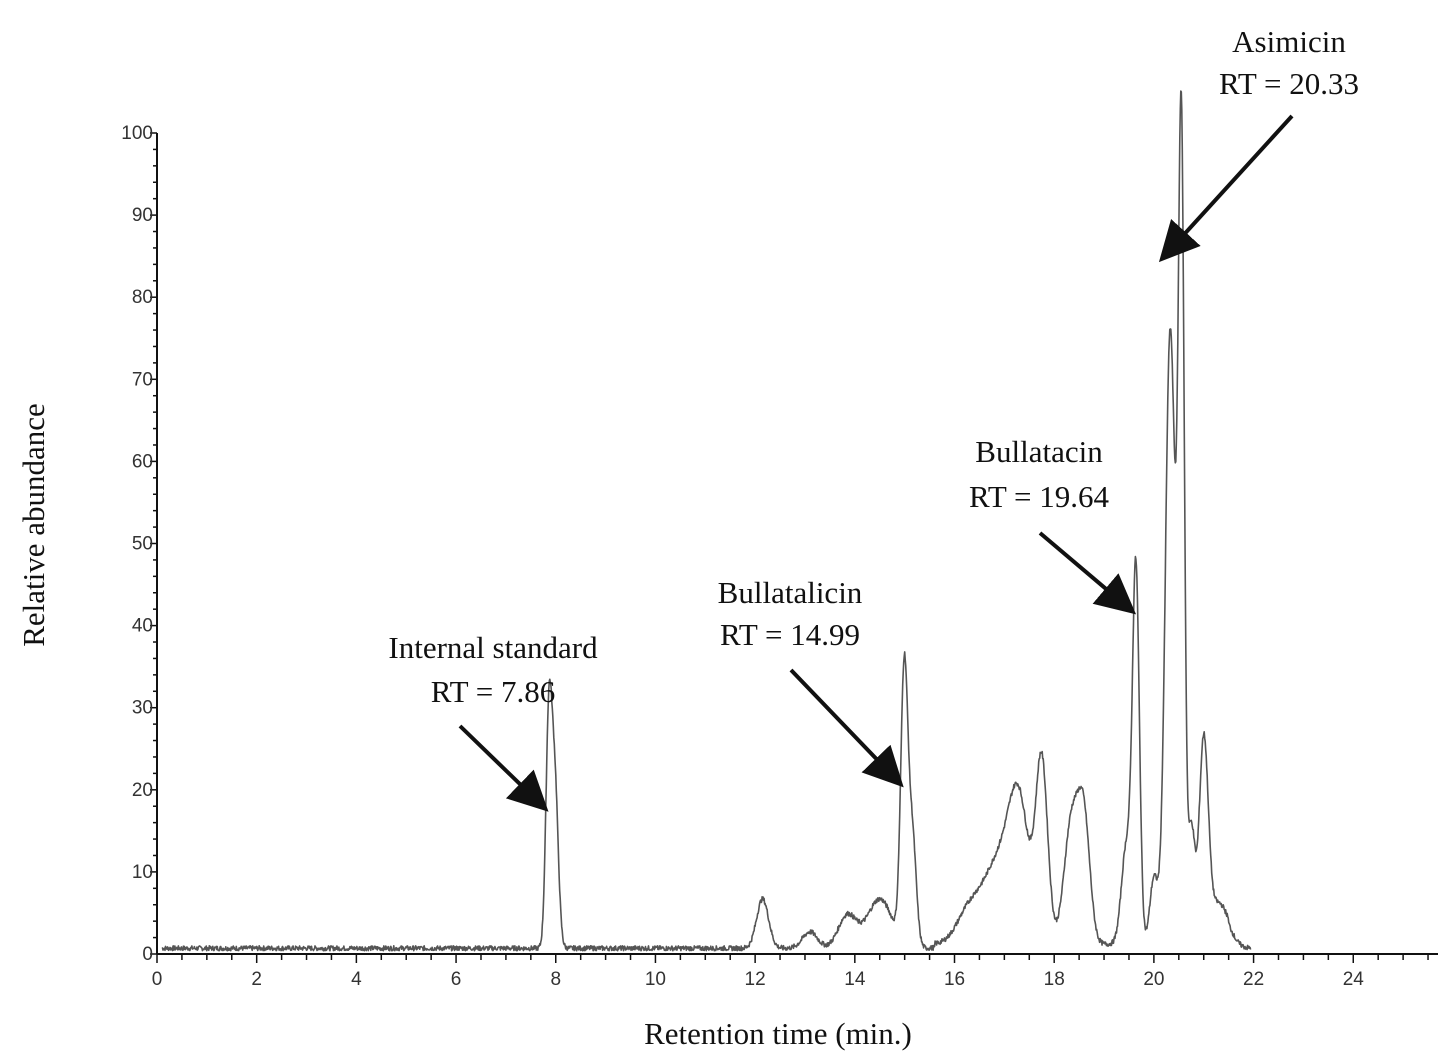 The width and height of the screenshot is (1438, 1054). Describe the element at coordinates (256, 979) in the screenshot. I see `x-tick-label: 2` at that location.